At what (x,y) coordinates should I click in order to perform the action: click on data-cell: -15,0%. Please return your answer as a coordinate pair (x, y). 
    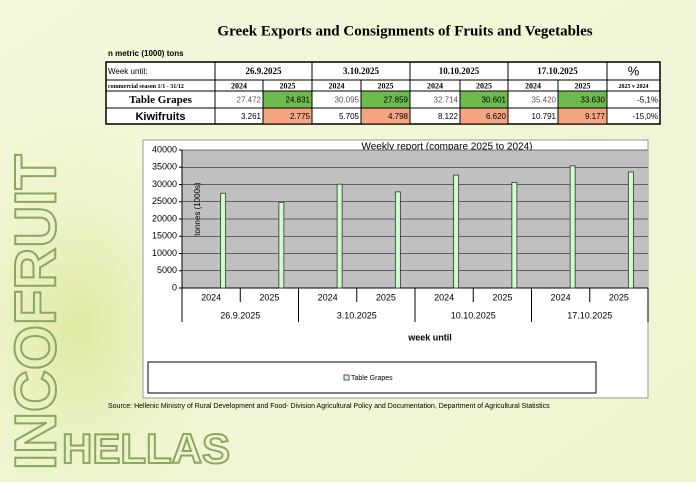
    Looking at the image, I should click on (645, 116).